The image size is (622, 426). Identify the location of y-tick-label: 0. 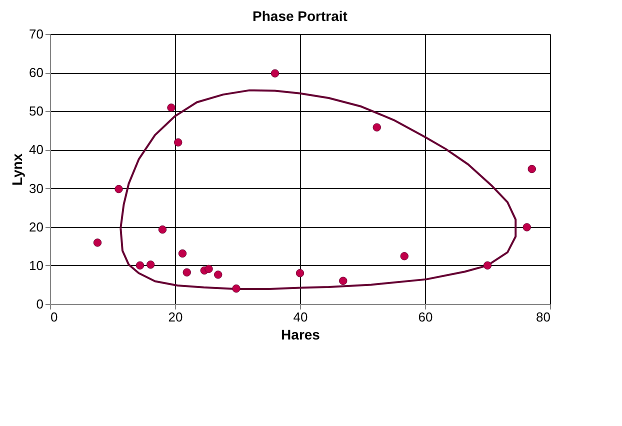
(40, 304).